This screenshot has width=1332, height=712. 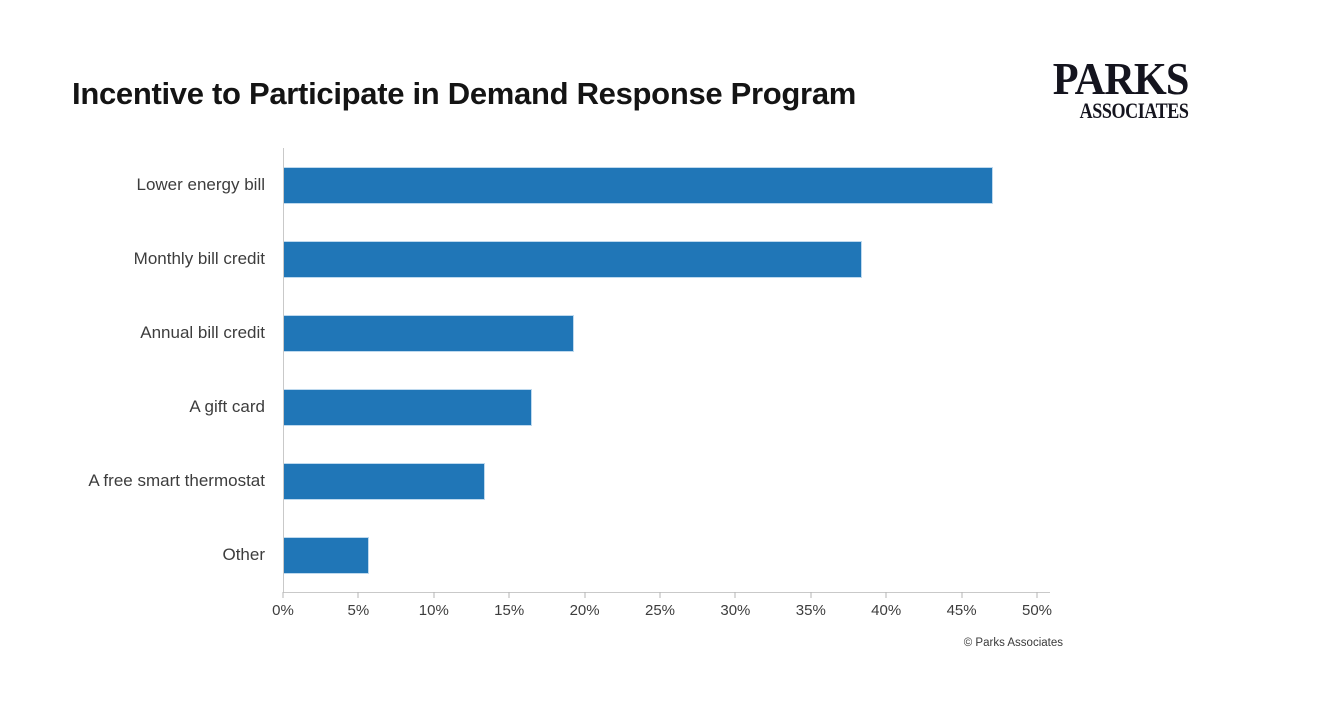 I want to click on x-tick-label: 50%, so click(x=1037, y=610).